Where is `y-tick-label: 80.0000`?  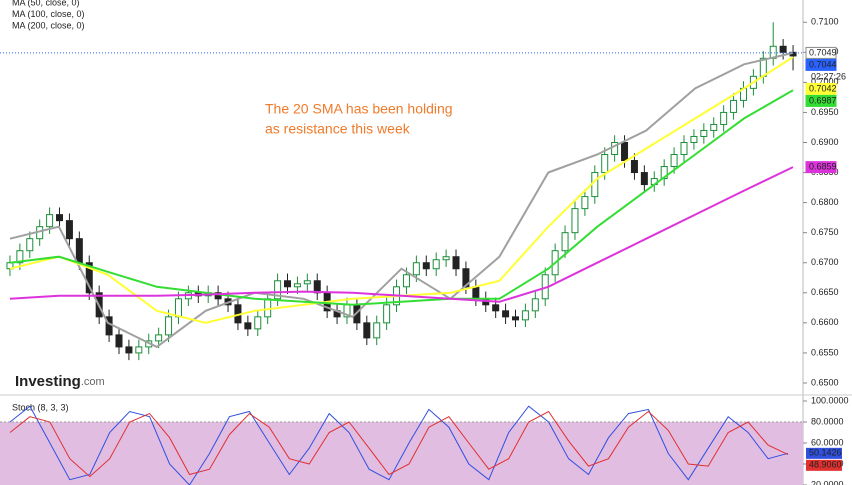
y-tick-label: 80.0000 is located at coordinates (827, 421).